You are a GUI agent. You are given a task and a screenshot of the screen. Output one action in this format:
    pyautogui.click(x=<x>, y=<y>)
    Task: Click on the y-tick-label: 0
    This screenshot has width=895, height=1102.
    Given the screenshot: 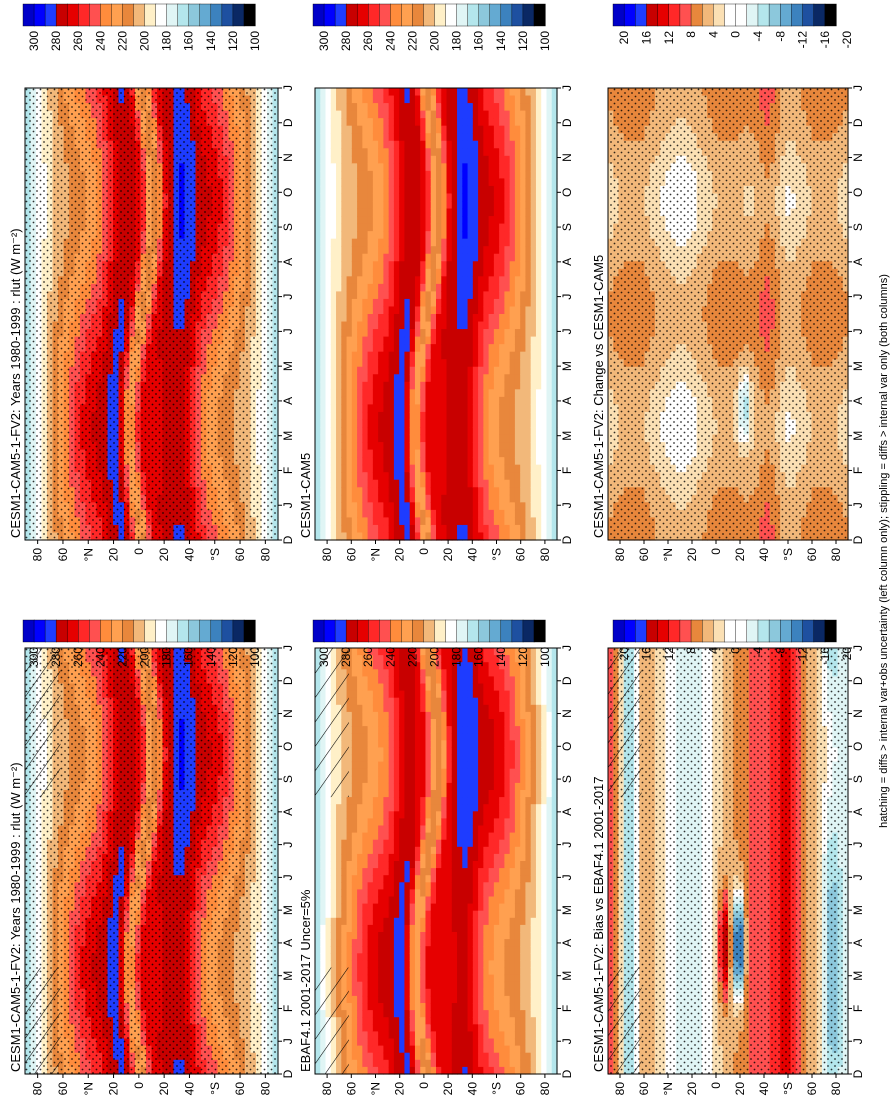 What is the action you would take?
    pyautogui.click(x=139, y=1085)
    